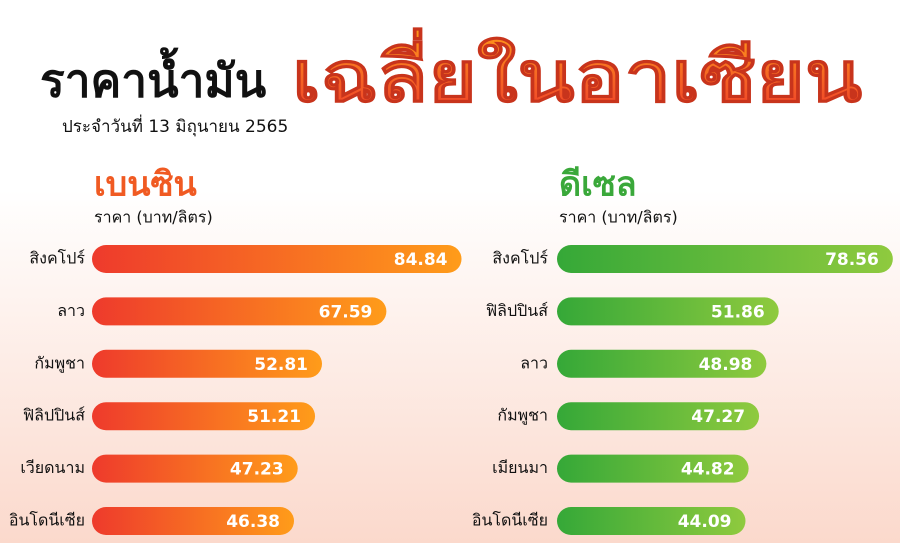 The width and height of the screenshot is (900, 543). I want to click on value-label: 44.82, so click(708, 470).